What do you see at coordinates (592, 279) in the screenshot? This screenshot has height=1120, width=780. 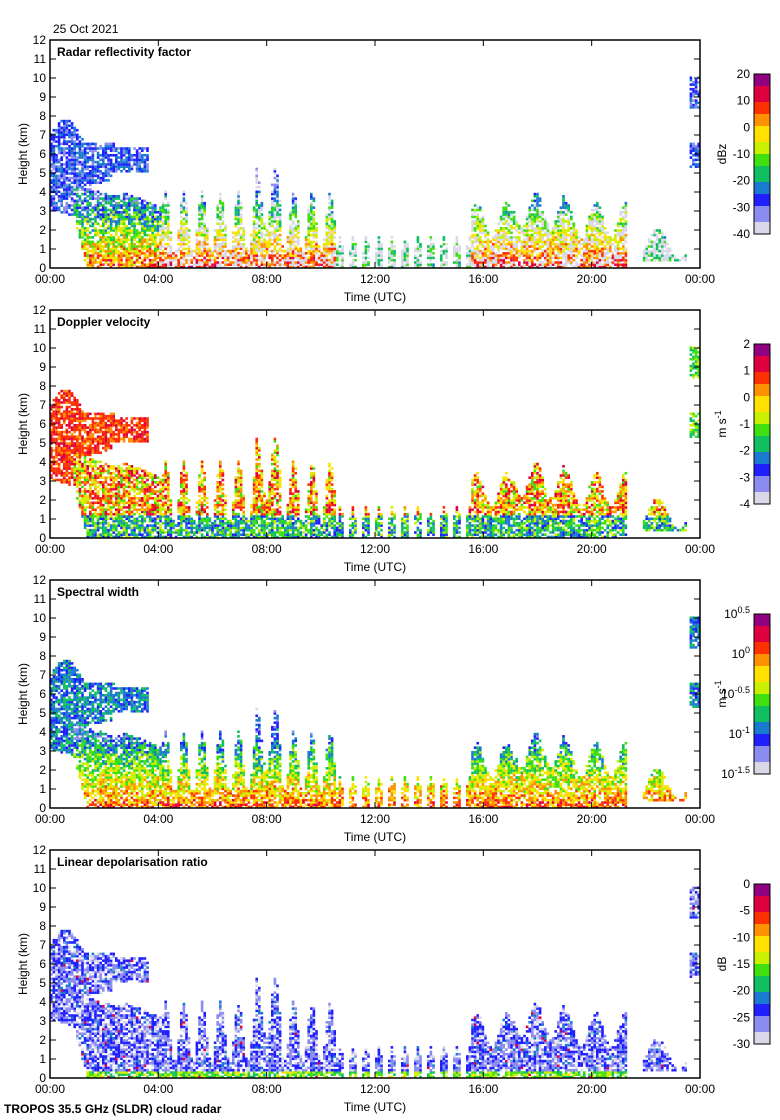 I see `x-tick-label: 20:00` at bounding box center [592, 279].